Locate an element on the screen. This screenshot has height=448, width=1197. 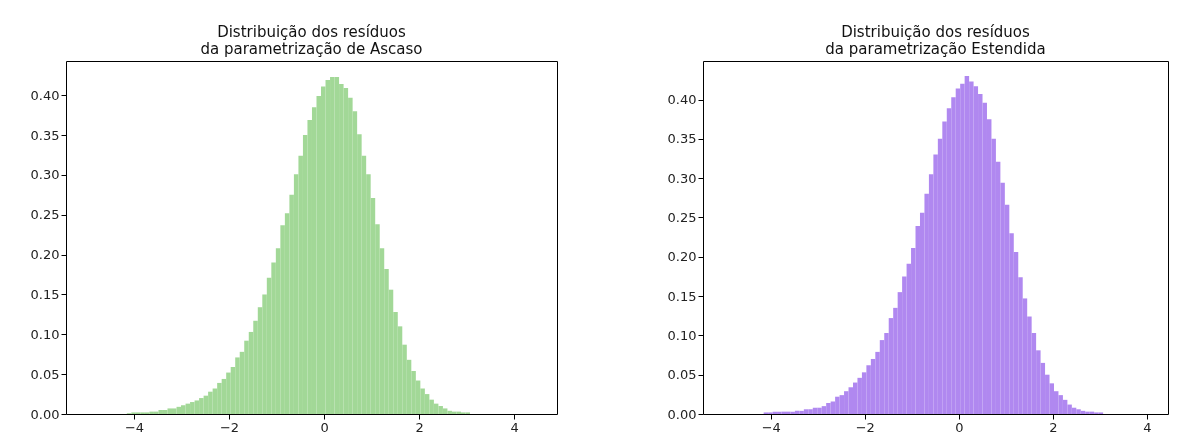
chart-title: Distribuição dos resíduos da parametrização Estendida is located at coordinates (935, 40).